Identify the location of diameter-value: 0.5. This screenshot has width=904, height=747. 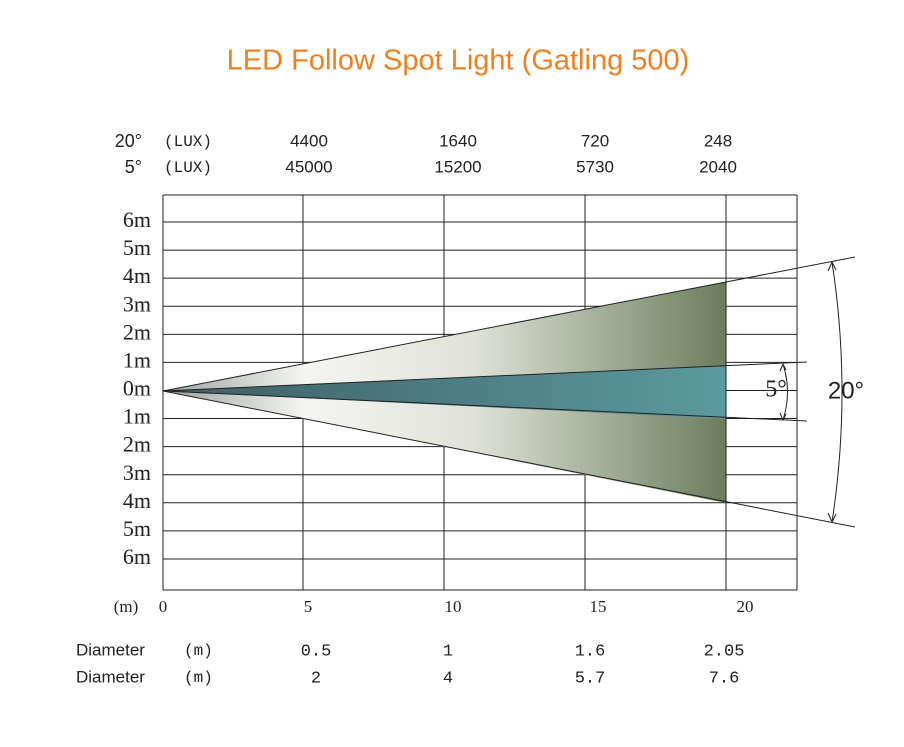
(316, 651).